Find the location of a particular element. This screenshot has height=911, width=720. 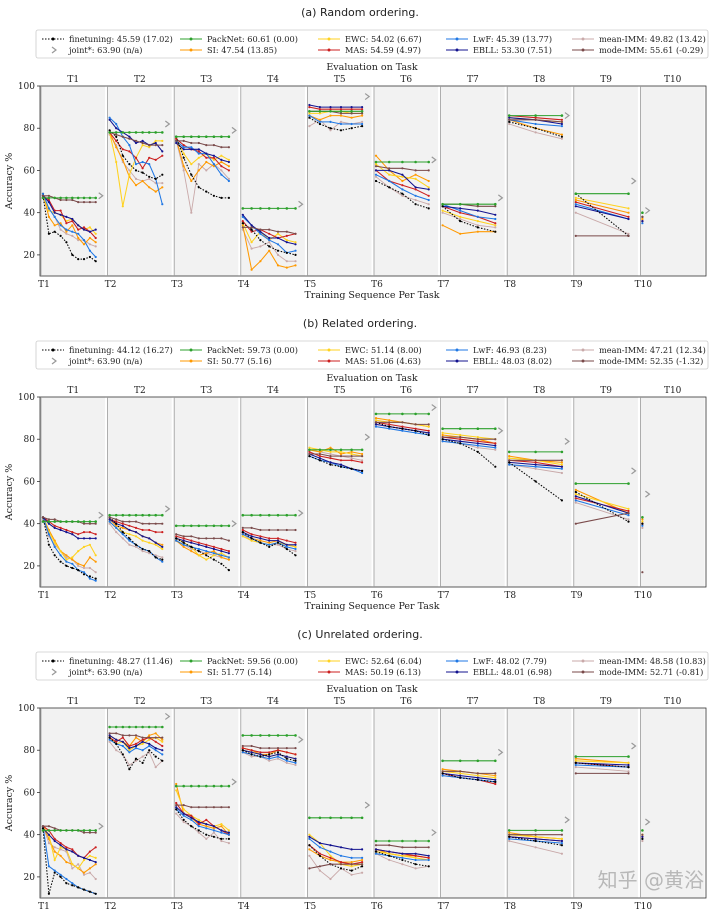

y-tick-label: 20 is located at coordinates (30, 256).